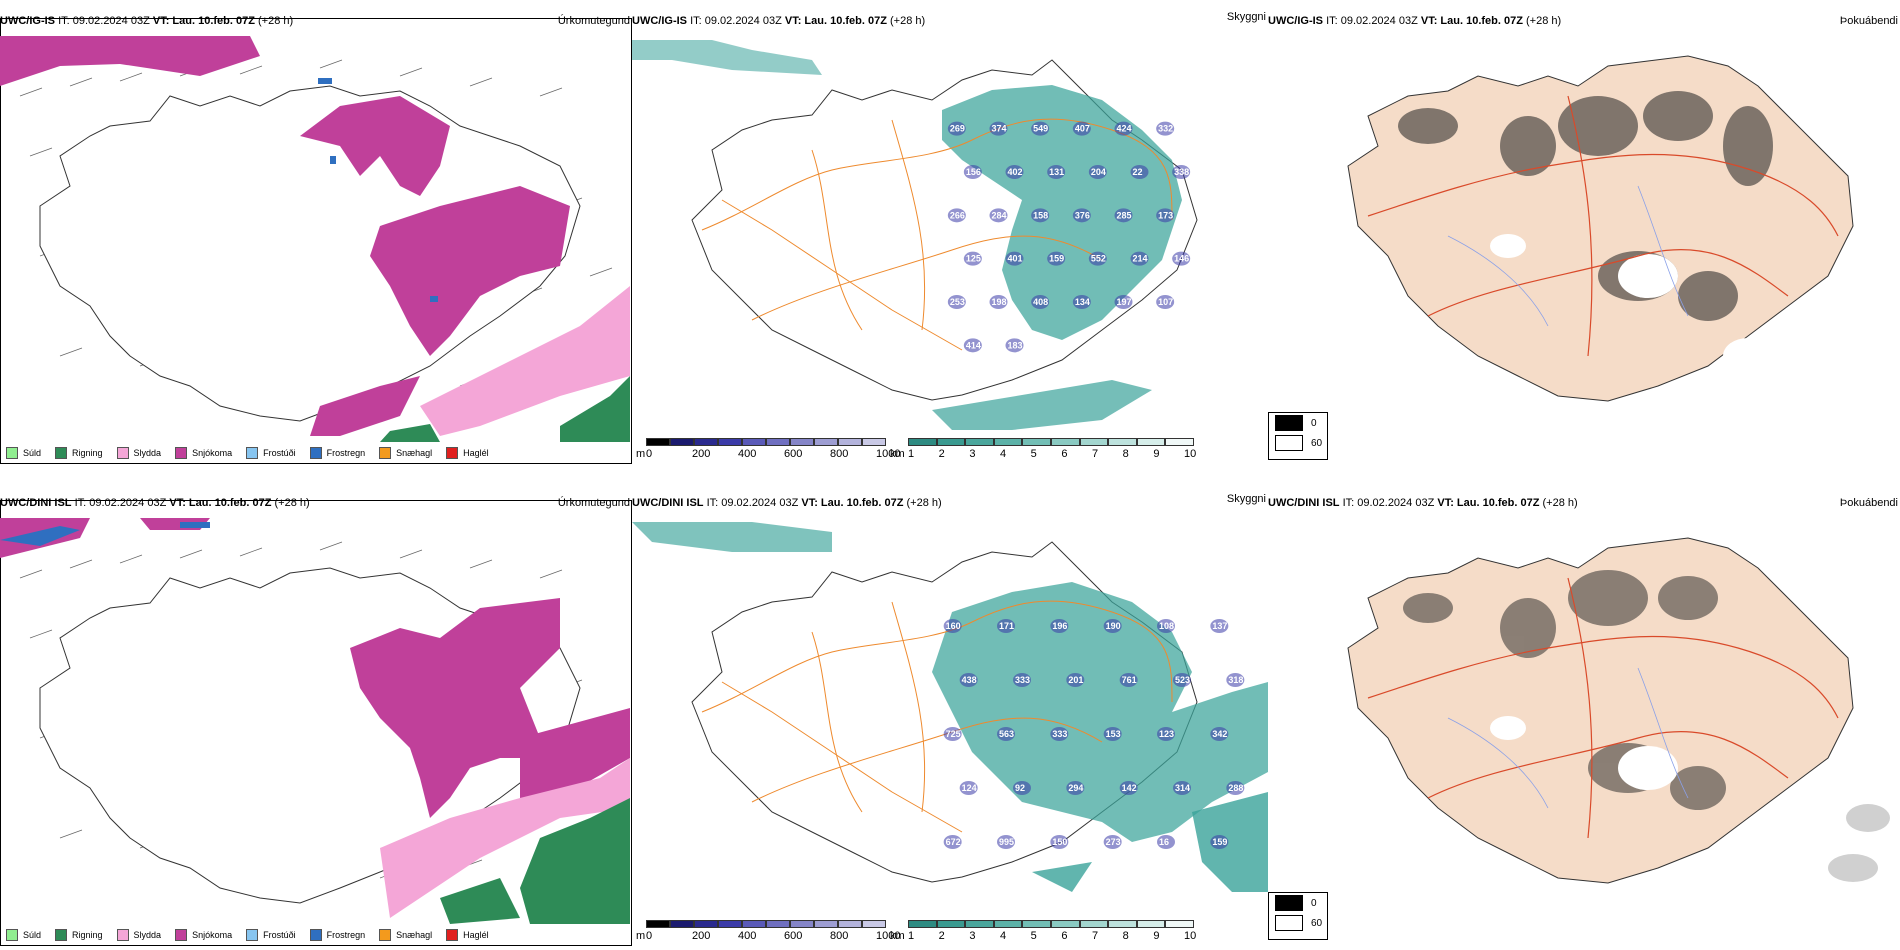  I want to click on ceiling-colorbar: m 0 200 400 600 800 1000, so click(768, 451).